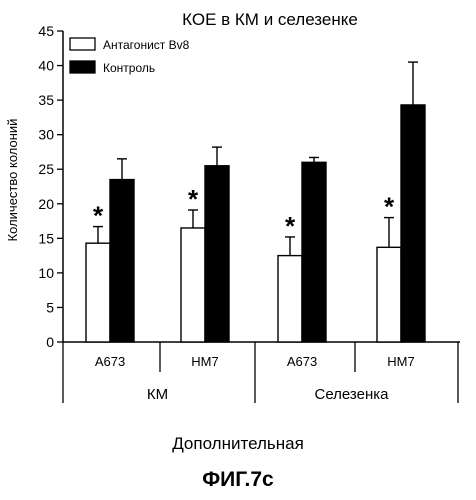  I want to click on x-group-label: Селезенка, so click(351, 394).